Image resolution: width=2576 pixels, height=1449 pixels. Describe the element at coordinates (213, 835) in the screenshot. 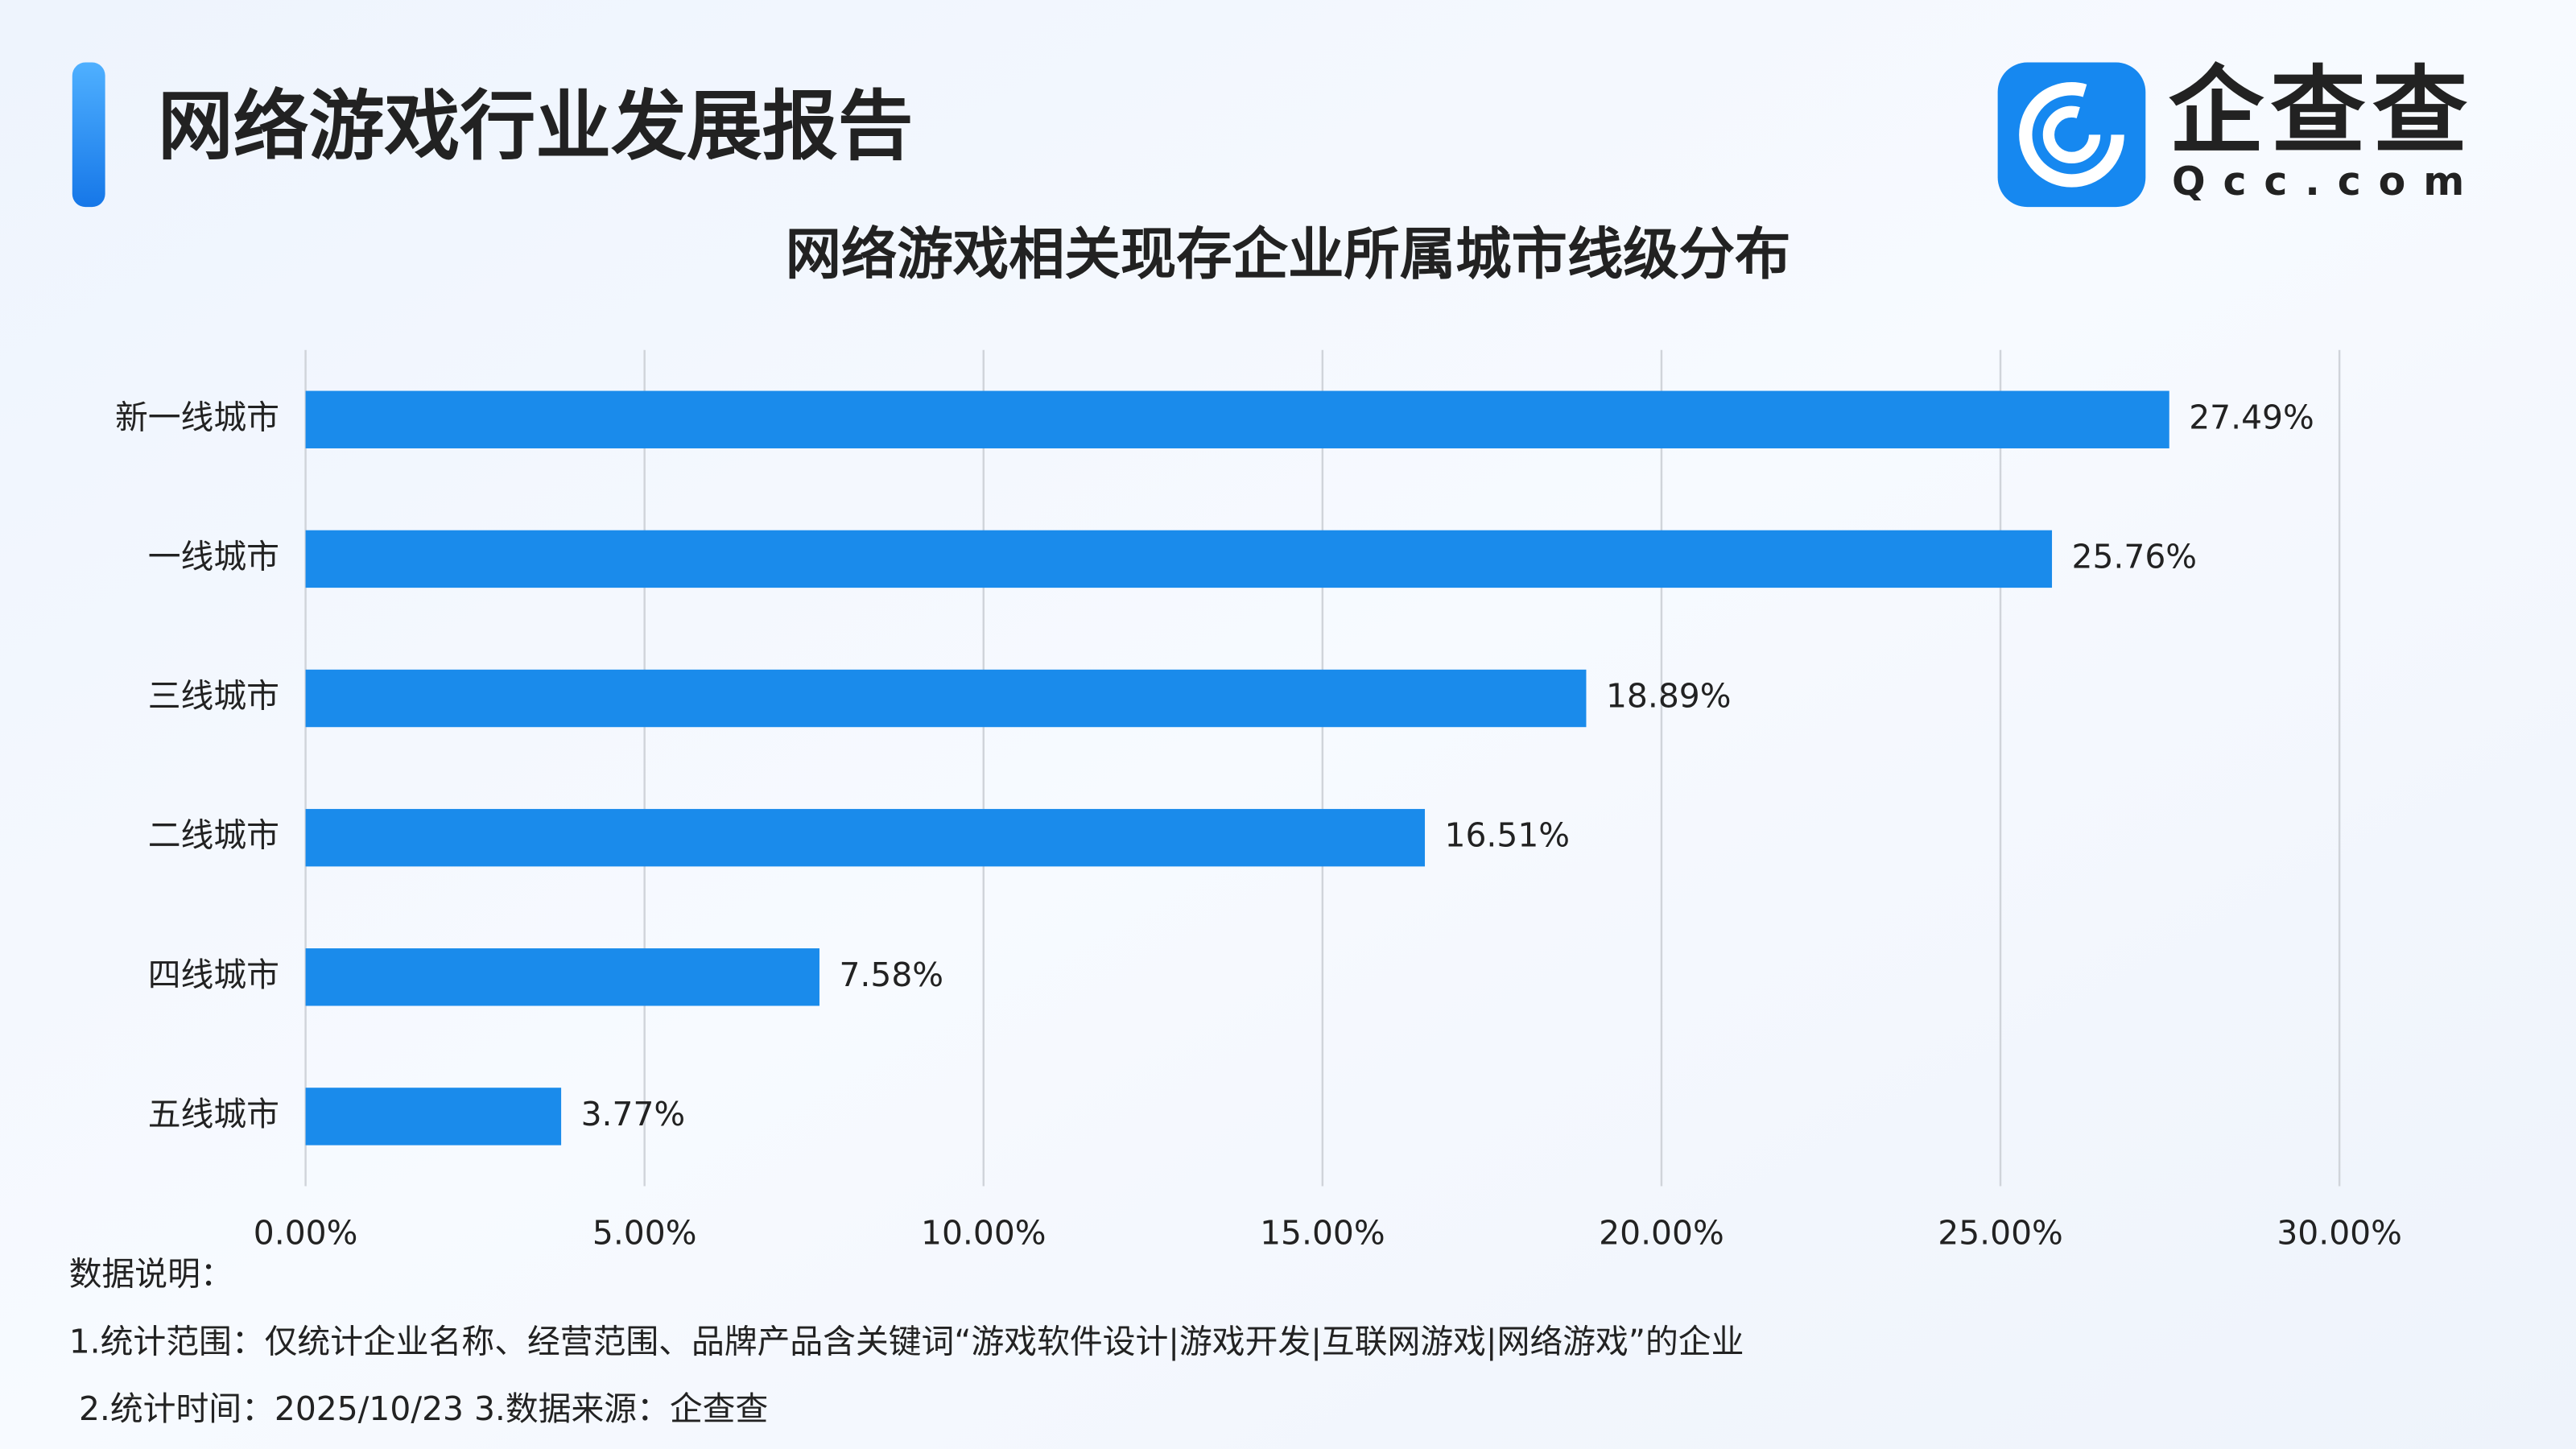

I see `y-tick-label: 二线城市` at that location.